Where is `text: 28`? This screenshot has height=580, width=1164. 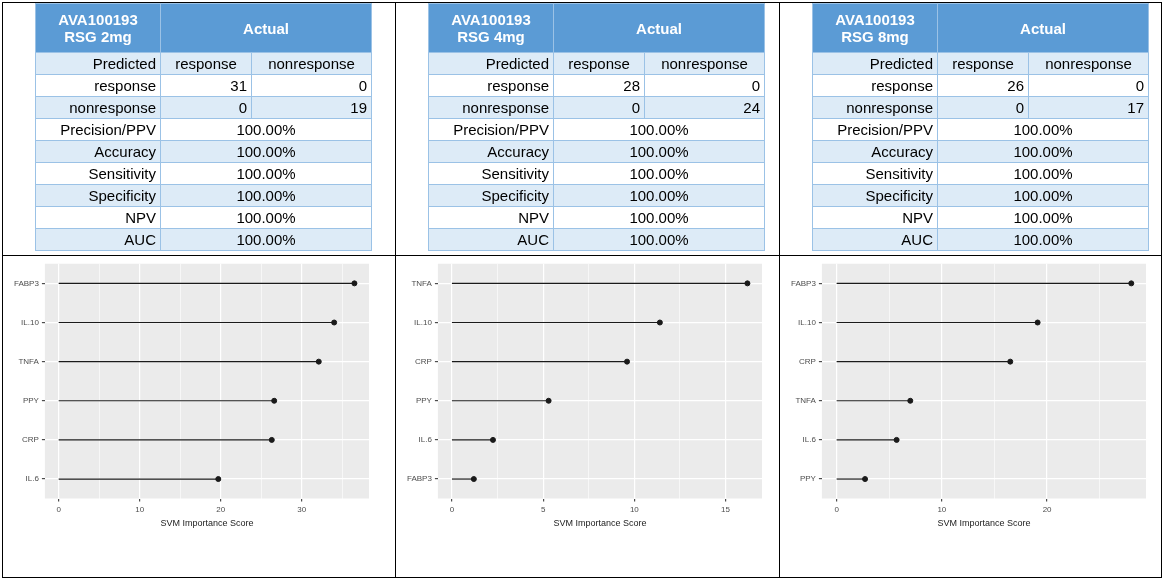
text: 28 is located at coordinates (599, 85).